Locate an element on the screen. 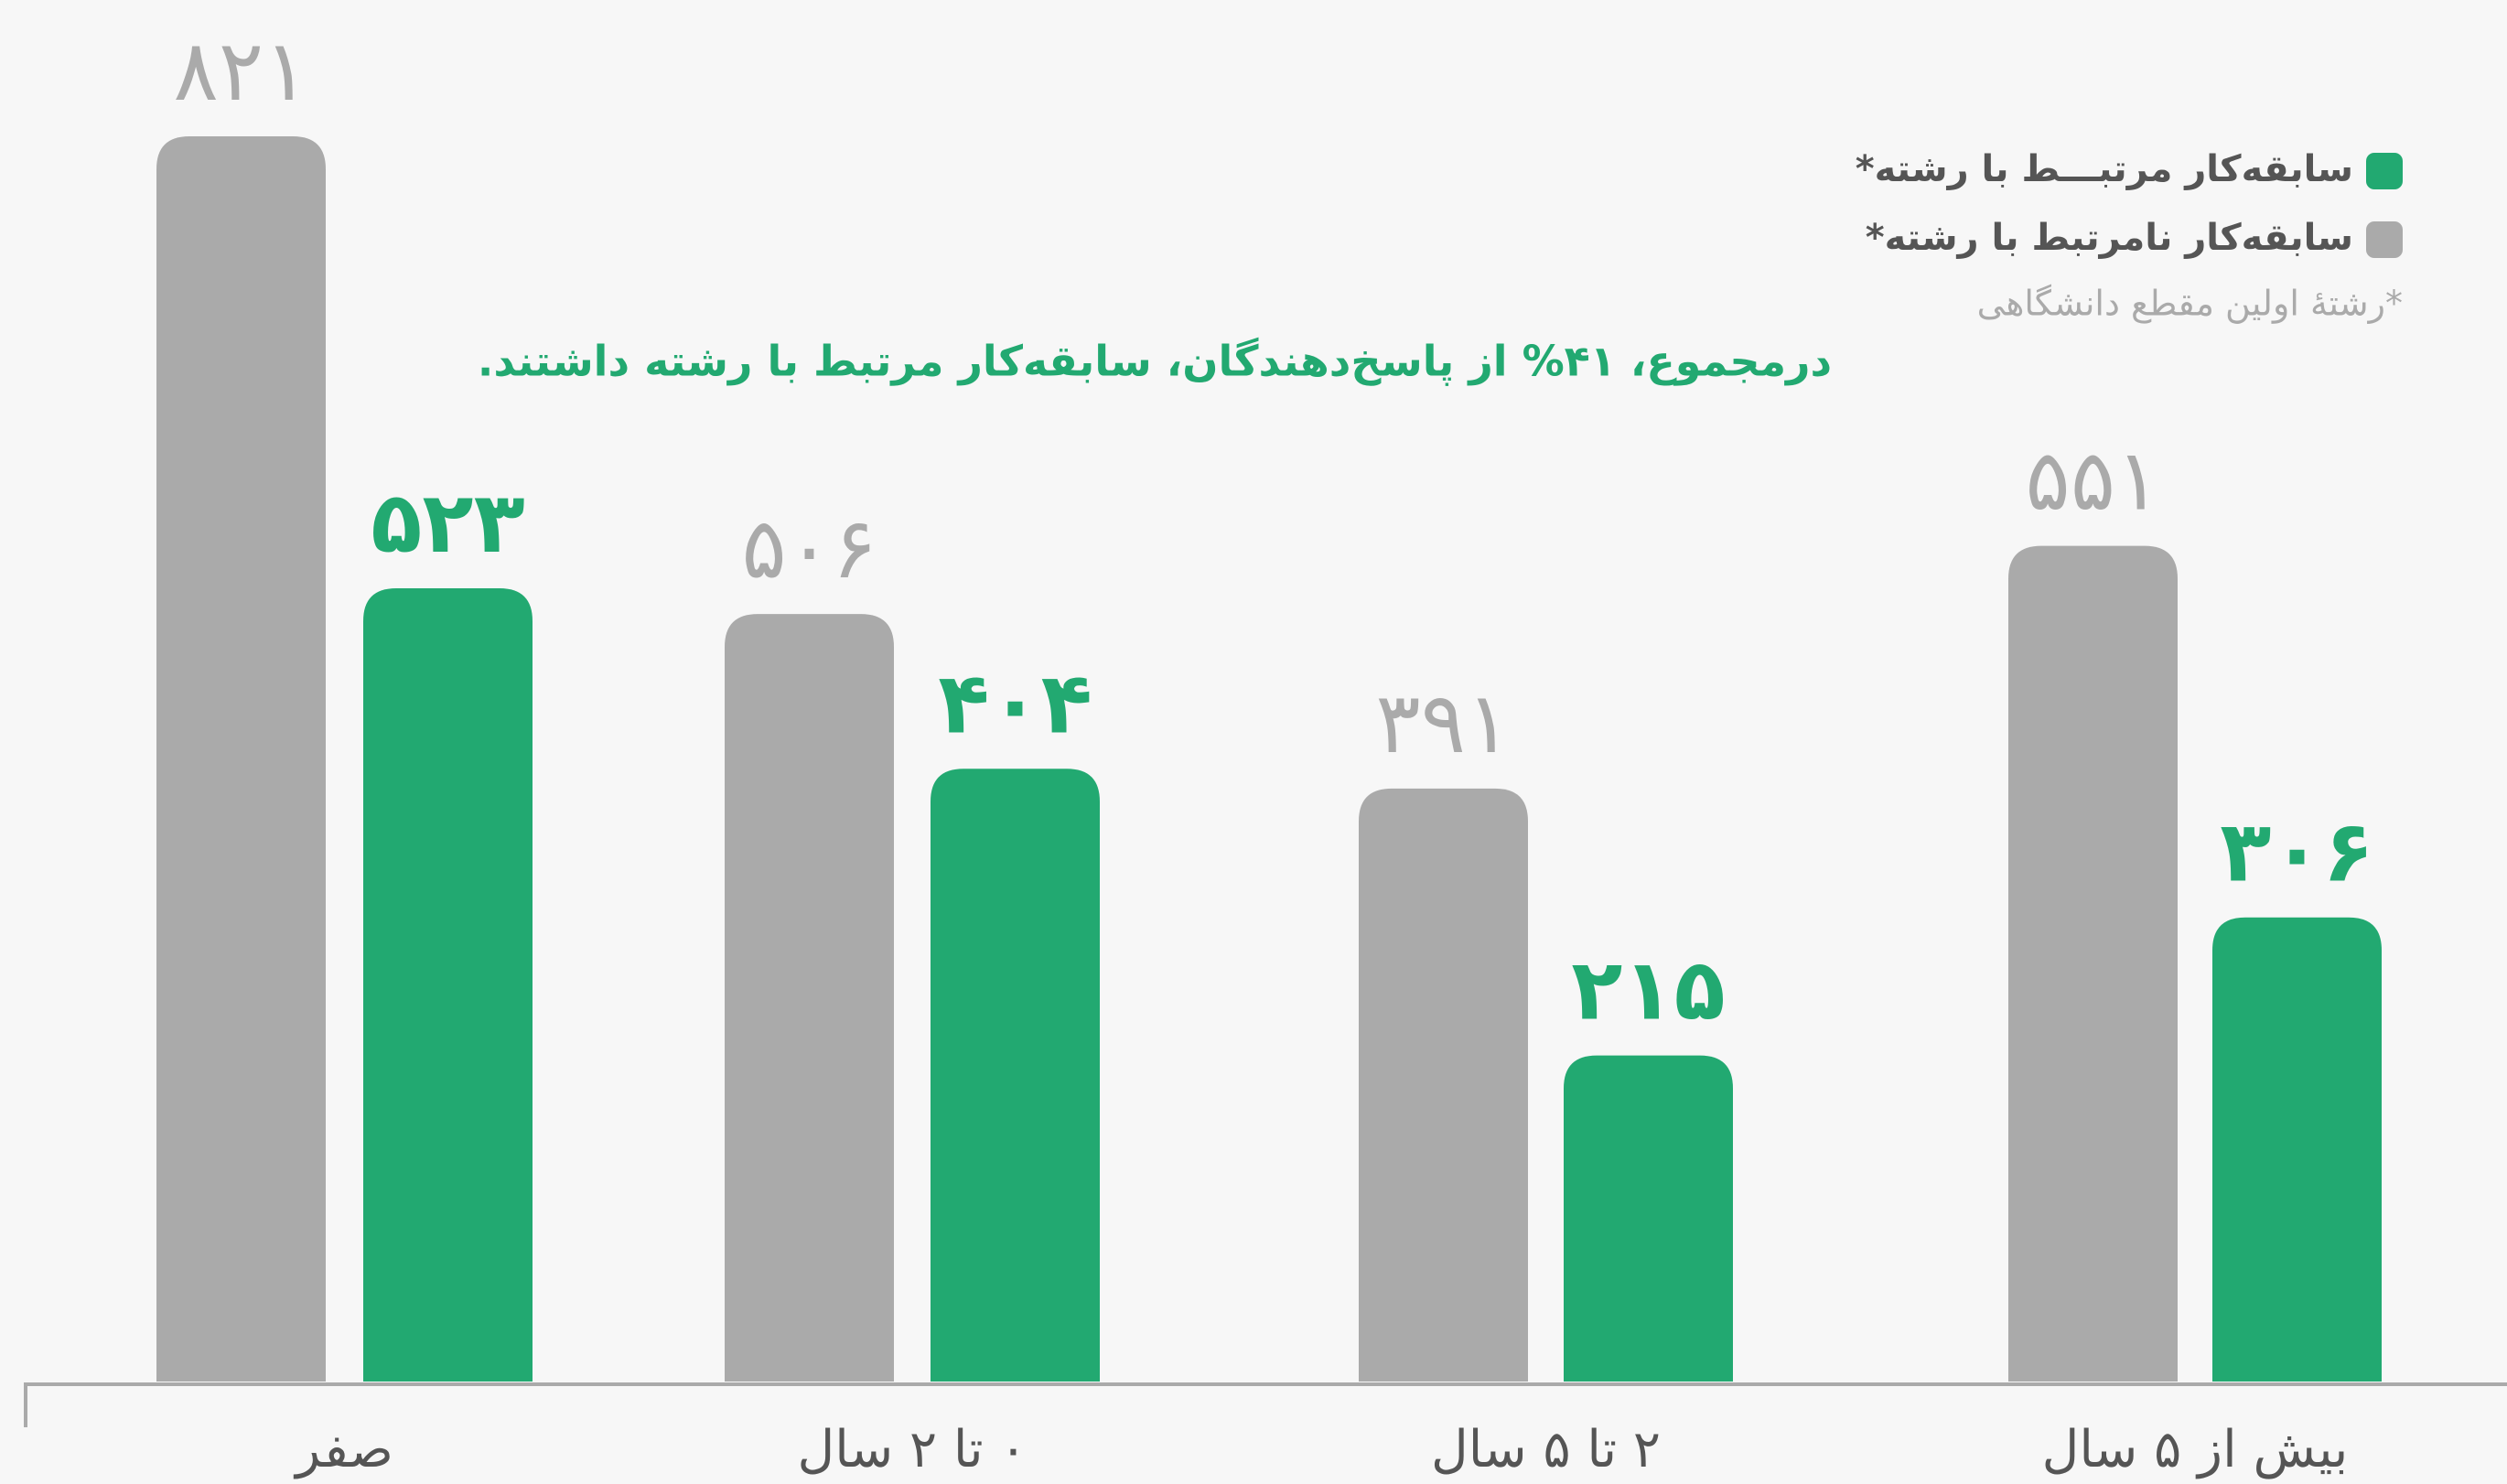 This screenshot has height=1484, width=2507. x-tick-label: ۰ تا ۲ سال is located at coordinates (913, 1449).